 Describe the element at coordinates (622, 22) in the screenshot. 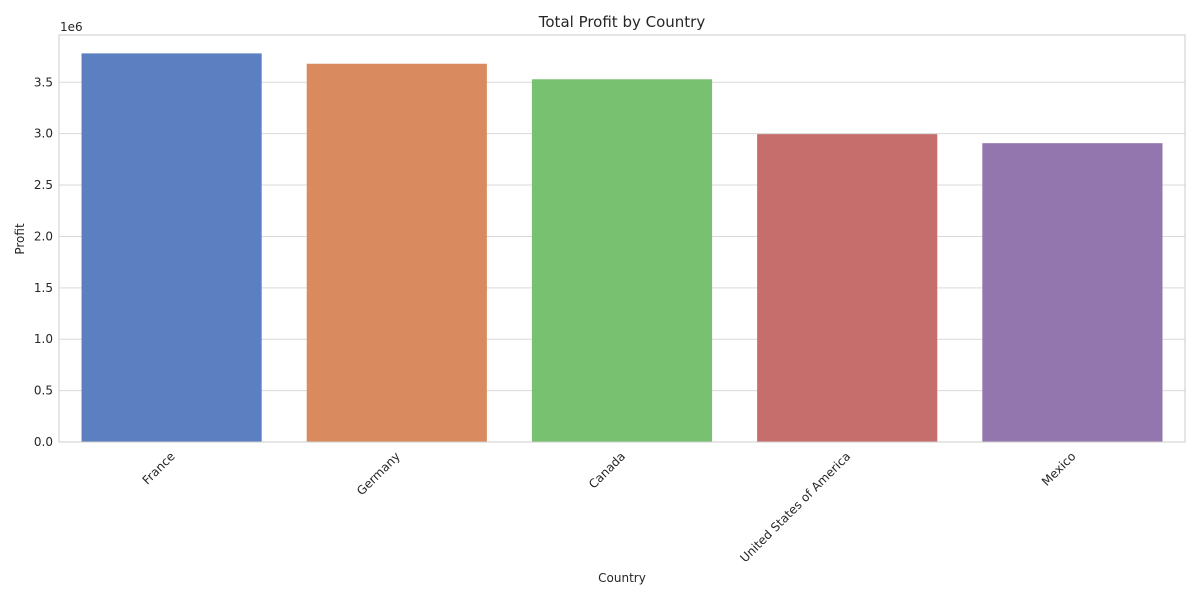

I see `chart-title: Total Profit by Country` at that location.